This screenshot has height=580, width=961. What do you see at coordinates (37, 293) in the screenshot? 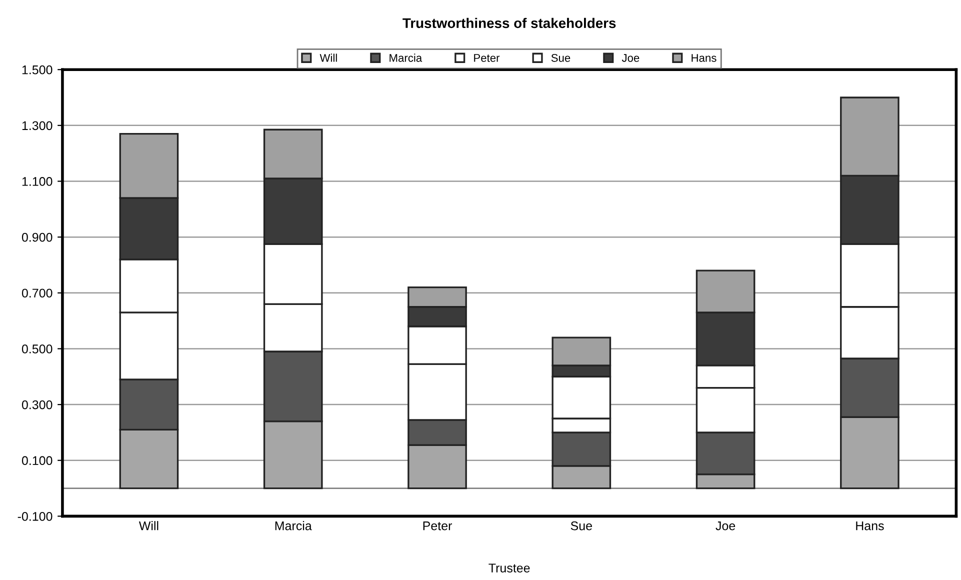
I see `y-tick-label: 0.700` at bounding box center [37, 293].